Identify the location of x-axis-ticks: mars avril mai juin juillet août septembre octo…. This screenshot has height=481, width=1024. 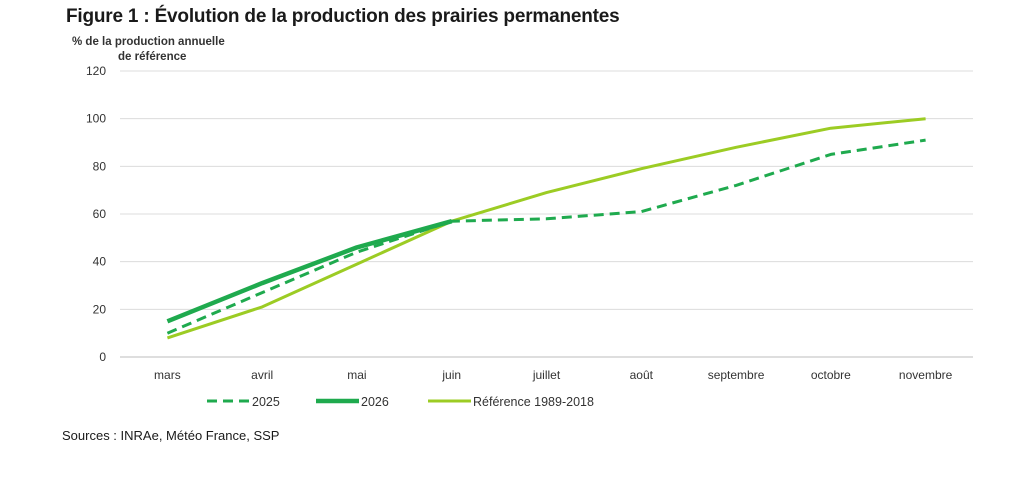
(553, 375).